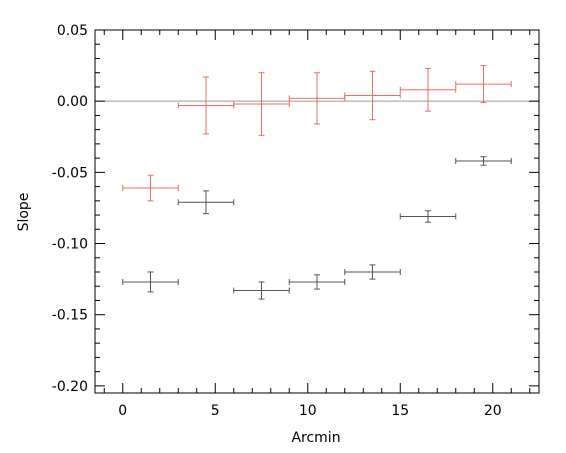 Image resolution: width=566 pixels, height=453 pixels. What do you see at coordinates (72, 31) in the screenshot?
I see `y-tick-label: 0.05` at bounding box center [72, 31].